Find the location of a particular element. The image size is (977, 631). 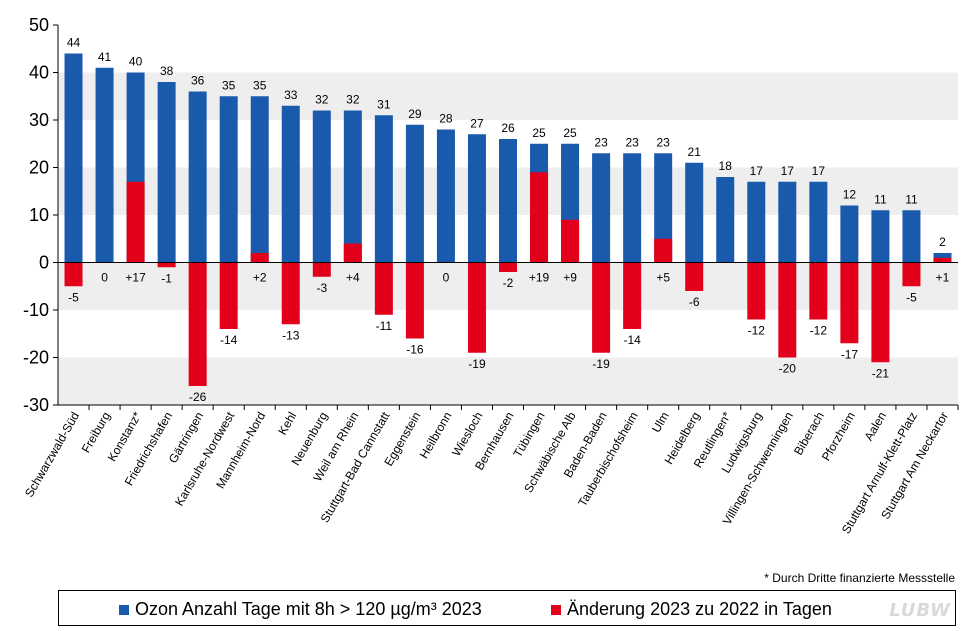

y-tick-label: -10 is located at coordinates (36, 310).